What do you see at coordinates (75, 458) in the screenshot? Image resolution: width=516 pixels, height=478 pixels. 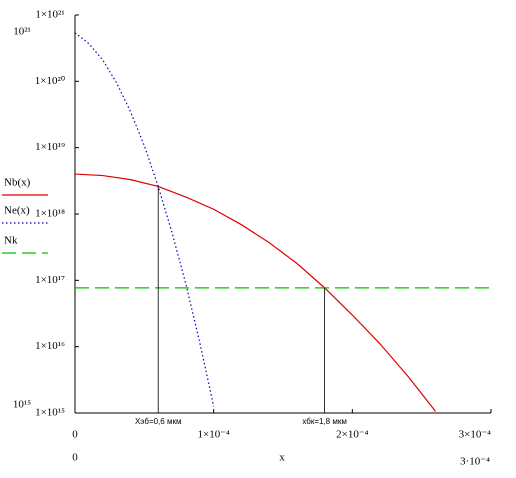 I see `x-limit-label: 0` at bounding box center [75, 458].